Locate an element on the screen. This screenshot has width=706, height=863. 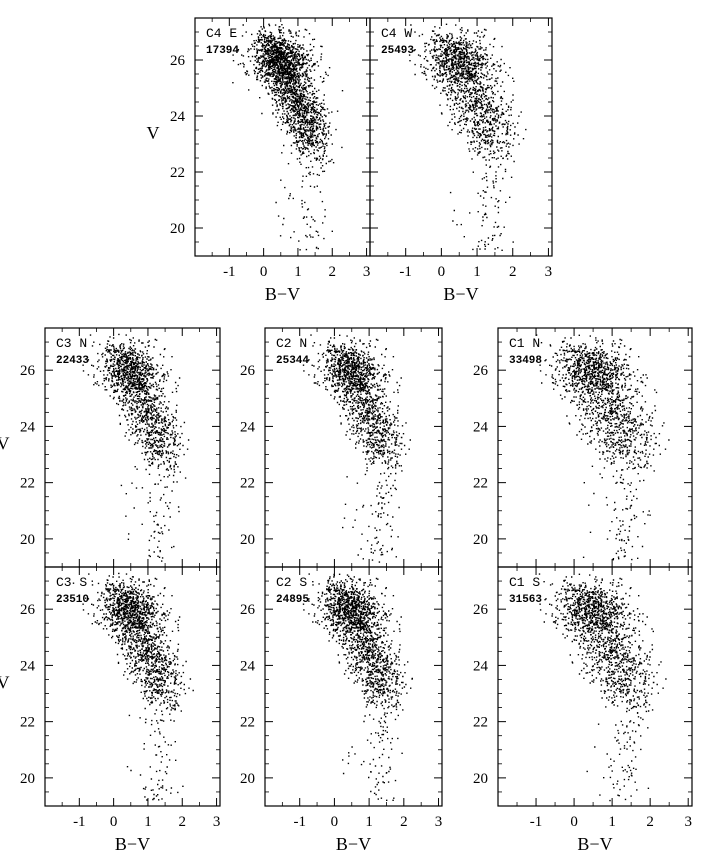
star-count: 24895 is located at coordinates (292, 600).